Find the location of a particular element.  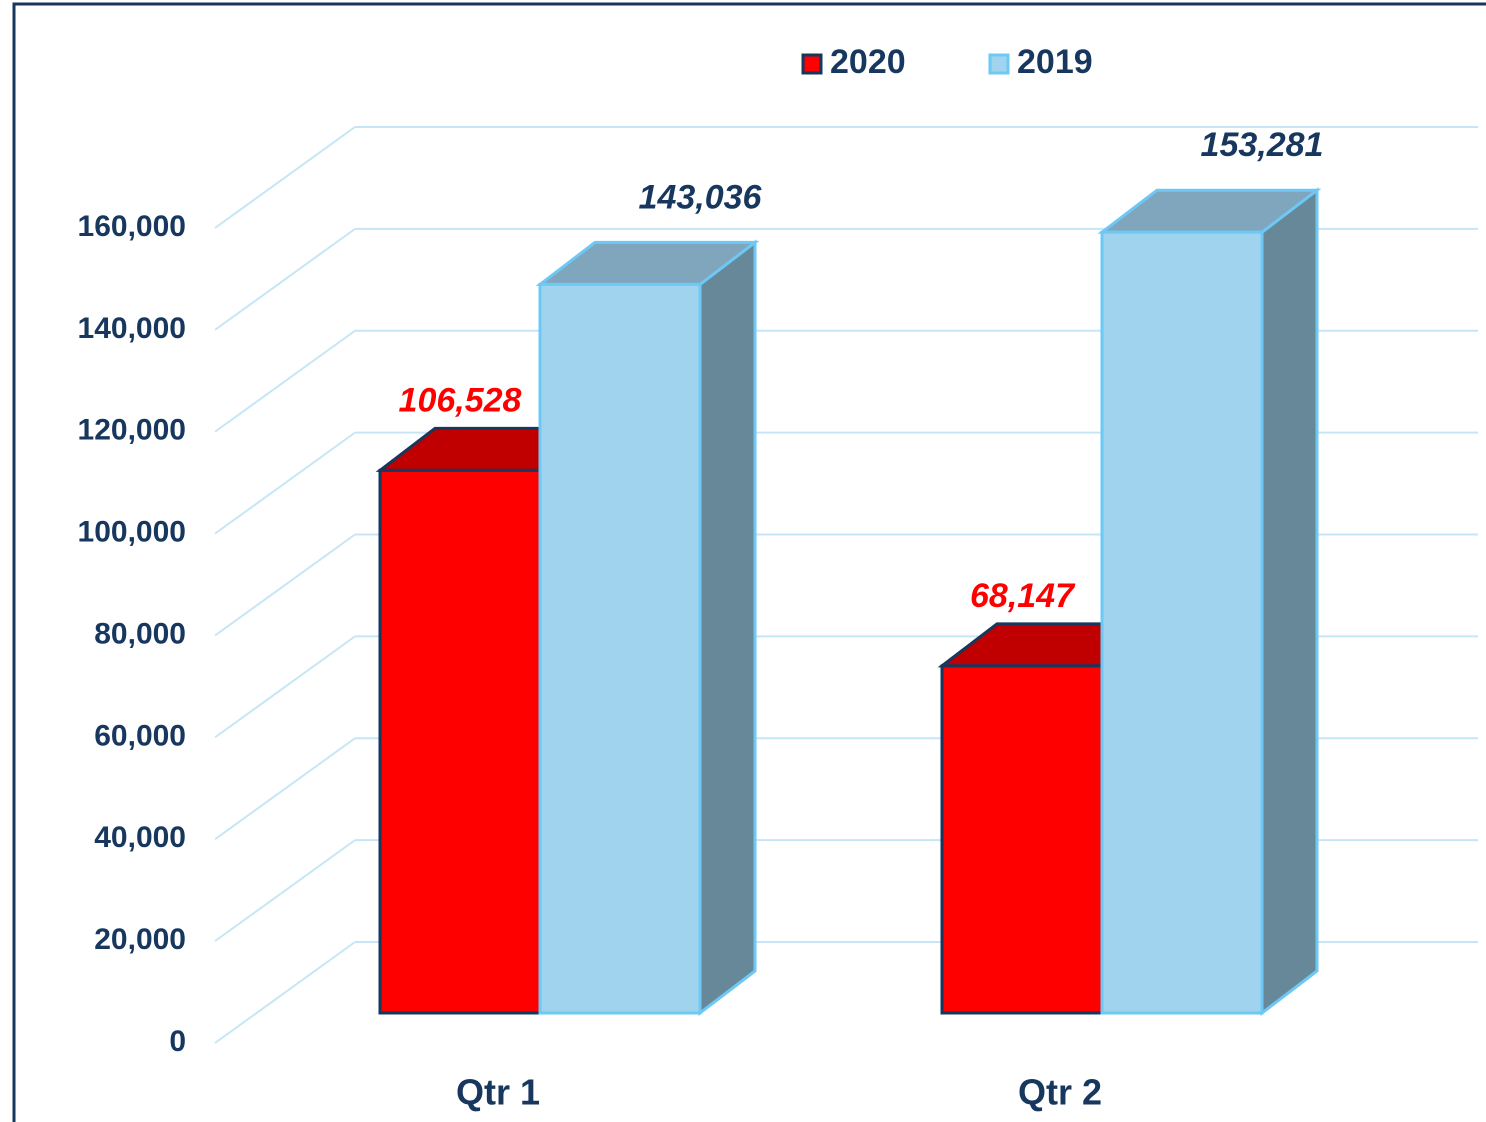

data-label: 143,036 is located at coordinates (701, 197).